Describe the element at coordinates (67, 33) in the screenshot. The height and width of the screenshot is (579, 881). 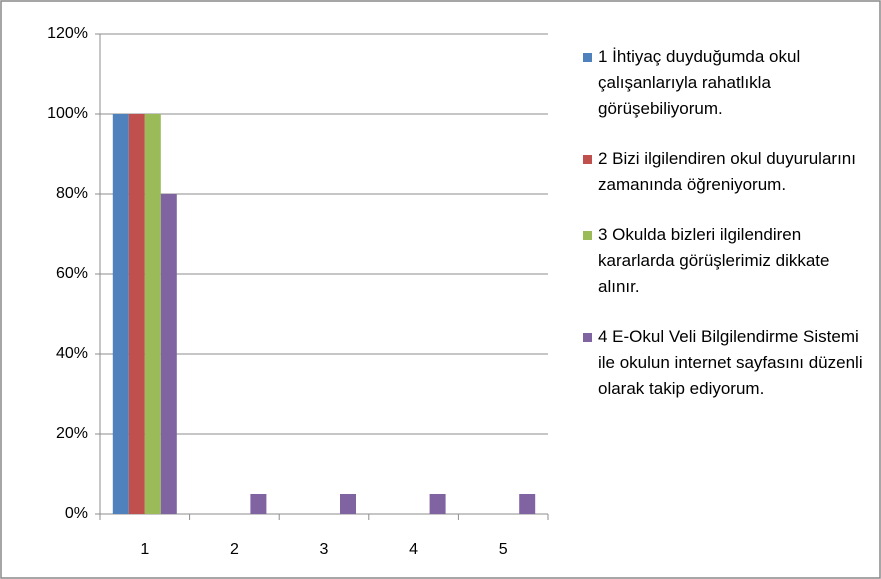
I see `y-tick-label: 120%` at that location.